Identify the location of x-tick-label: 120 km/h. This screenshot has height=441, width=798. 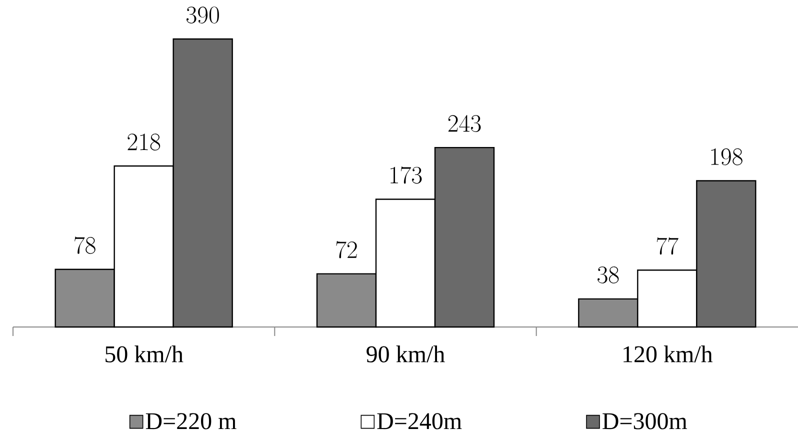
(668, 354).